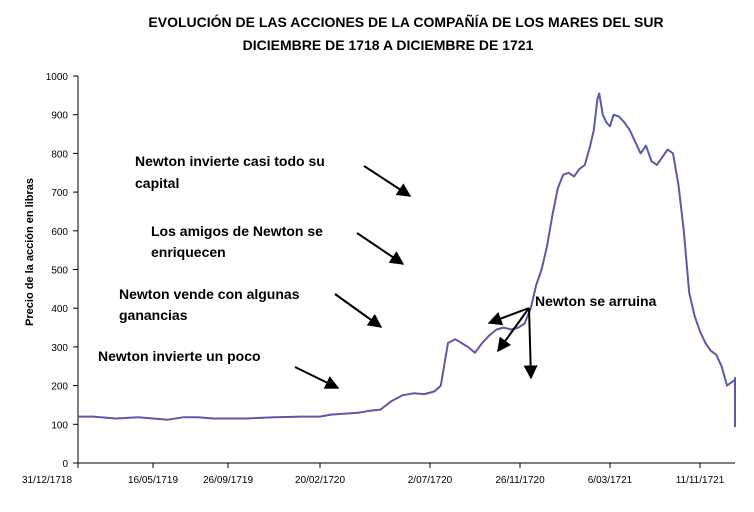 Image resolution: width=754 pixels, height=512 pixels. Describe the element at coordinates (388, 45) in the screenshot. I see `chart-title-line-2: DICIEMBRE DE 1718 A DICIEMBRE DE 1721` at that location.